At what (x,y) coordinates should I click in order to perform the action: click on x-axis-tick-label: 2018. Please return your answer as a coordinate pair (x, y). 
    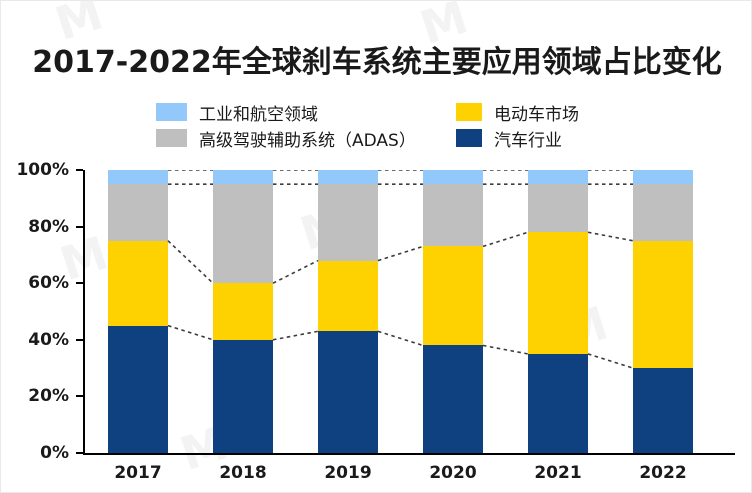
    Looking at the image, I should click on (243, 473).